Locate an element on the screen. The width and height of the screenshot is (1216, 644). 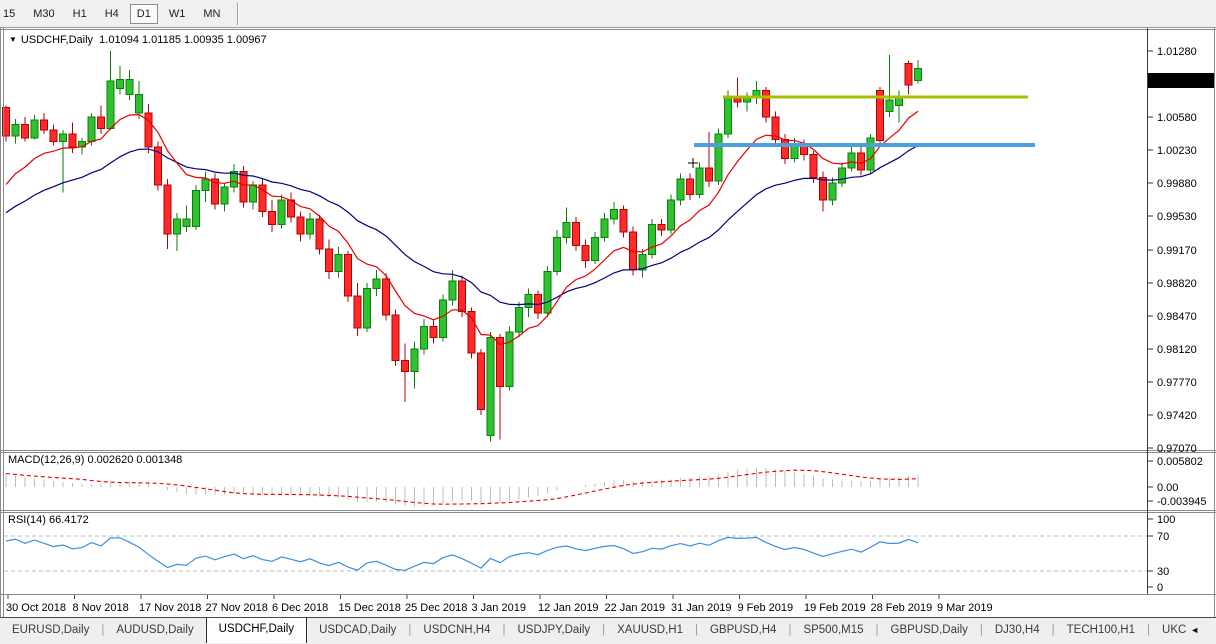
macd-axis-tick: -0.003945 is located at coordinates (1182, 502).